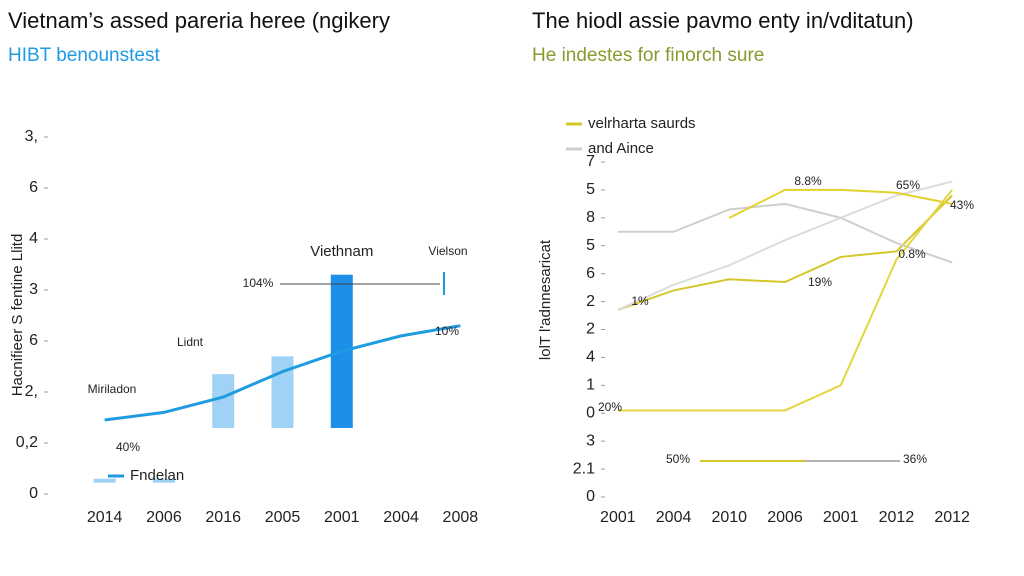  I want to click on y-tick-label: 8, so click(590, 217).